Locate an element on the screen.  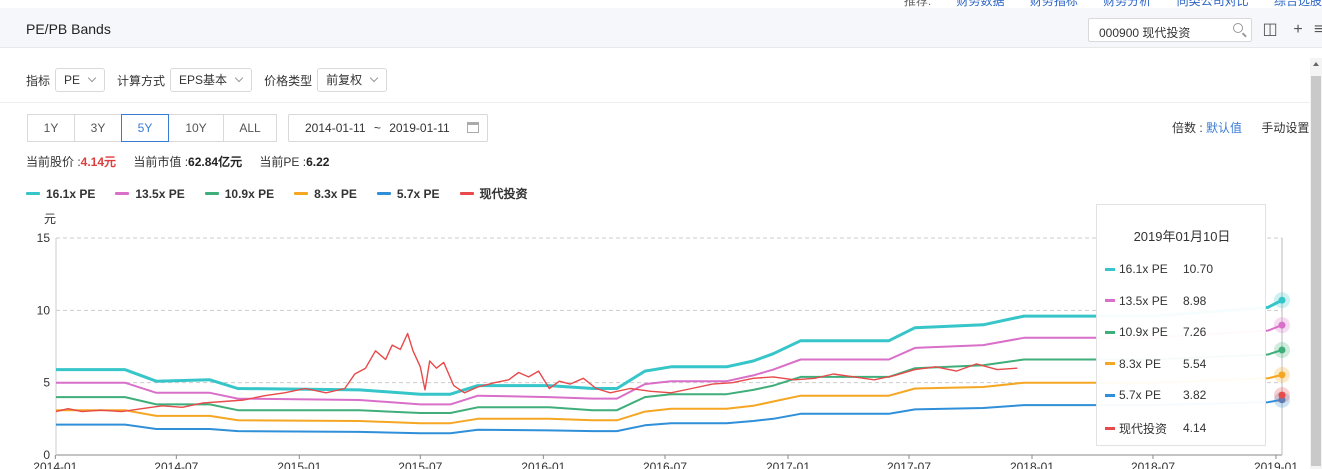
date-sep: ~ is located at coordinates (377, 128).